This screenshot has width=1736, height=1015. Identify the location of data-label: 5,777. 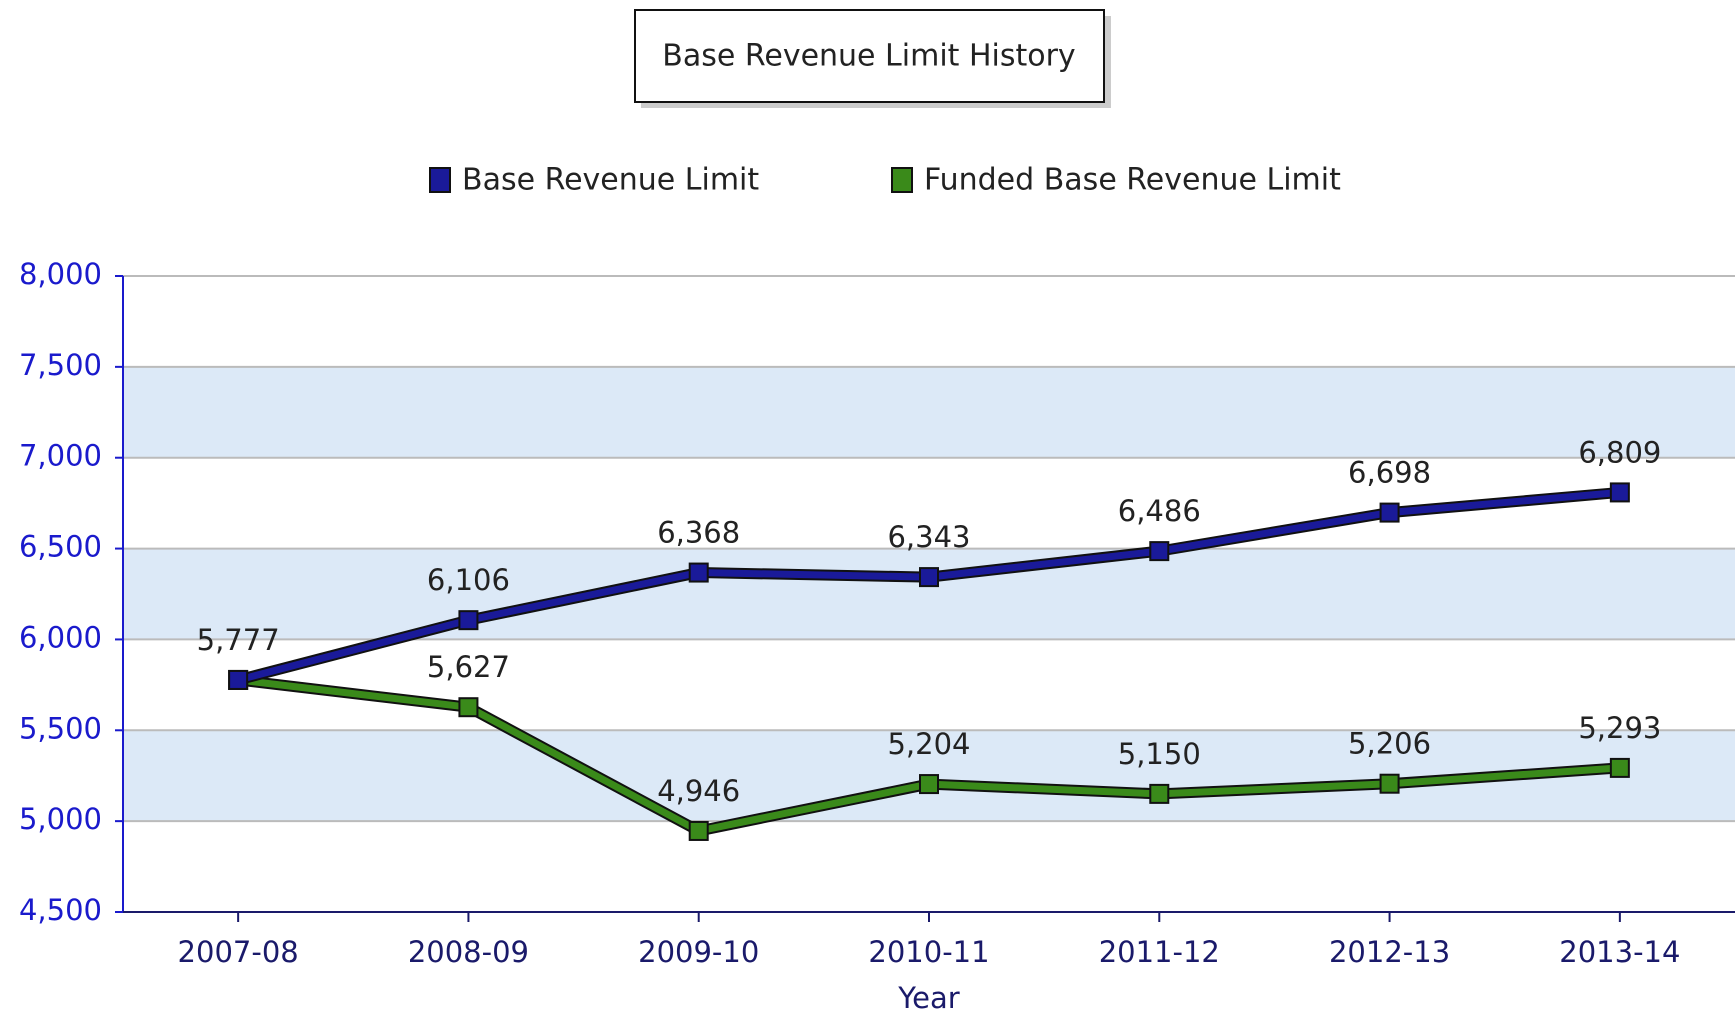
(238, 640).